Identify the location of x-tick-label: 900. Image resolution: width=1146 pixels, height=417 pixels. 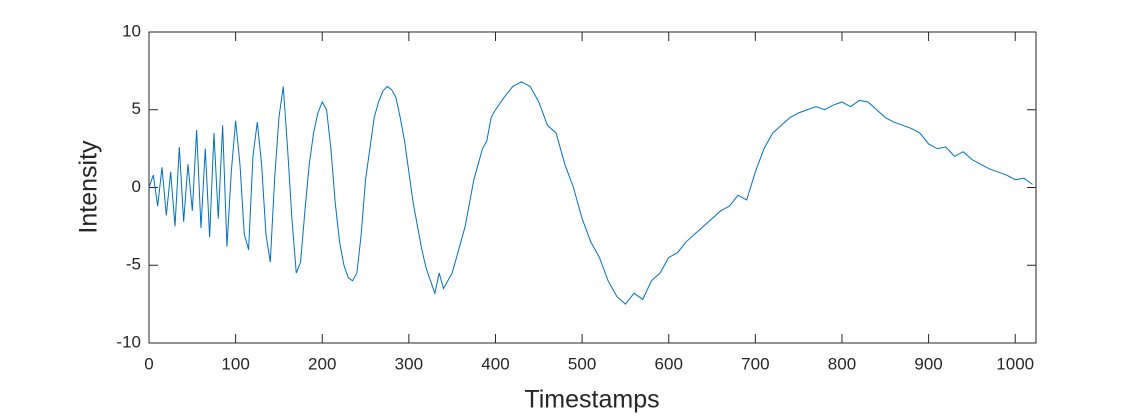
(928, 363).